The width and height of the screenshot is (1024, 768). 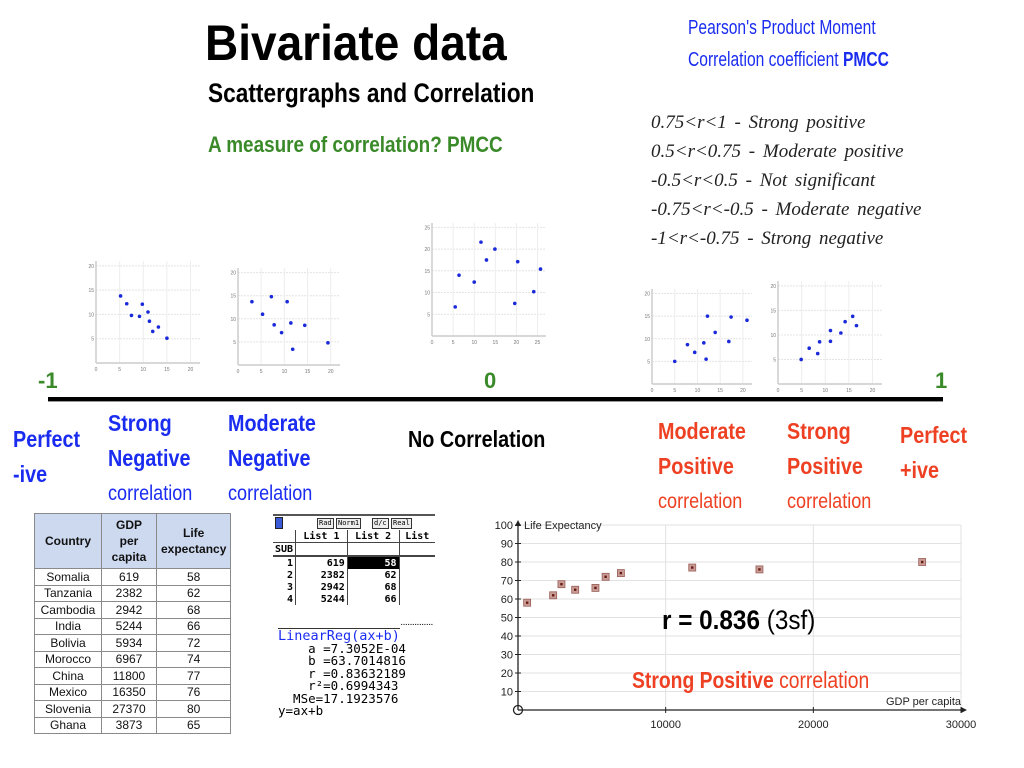 I want to click on label-moderate-negative: Moderate Negative correlation, so click(x=272, y=458).